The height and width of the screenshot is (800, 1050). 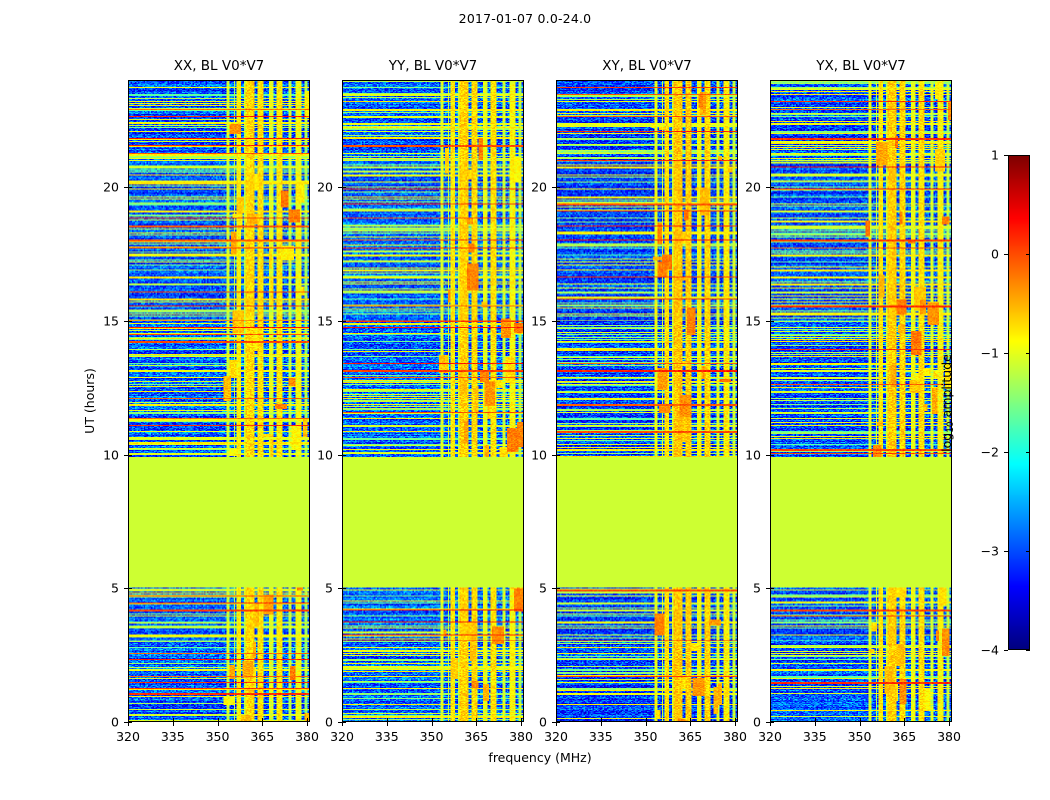 What do you see at coordinates (946, 387) in the screenshot?
I see `colorbar-label-rest: amplitude` at bounding box center [946, 387].